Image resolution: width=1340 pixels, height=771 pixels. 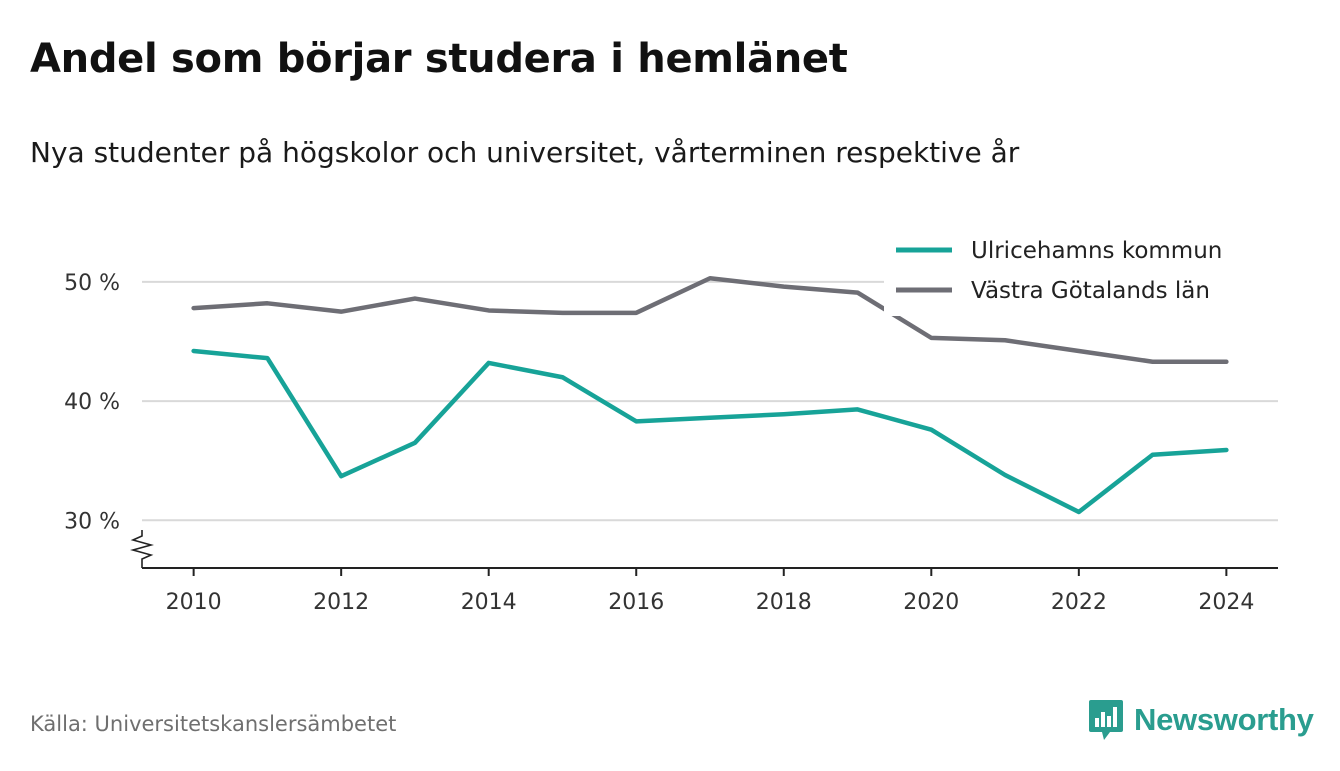 I want to click on legend: Ulricehamns kommun Västra Götalands län, so click(x=1081, y=273).